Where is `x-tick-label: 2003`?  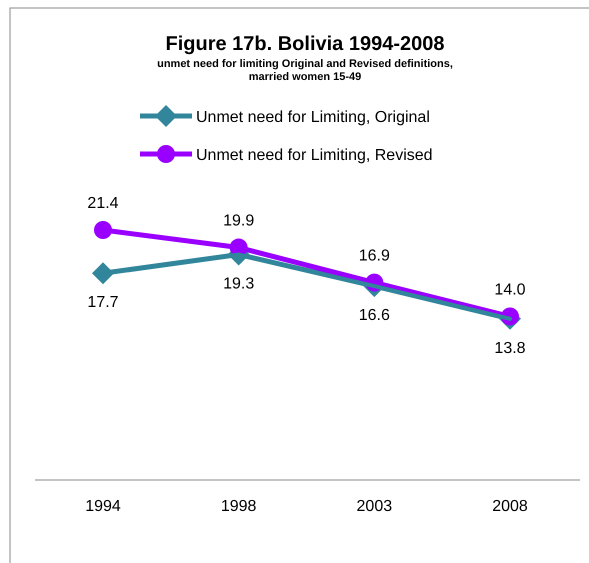
x-tick-label: 2003 is located at coordinates (374, 506).